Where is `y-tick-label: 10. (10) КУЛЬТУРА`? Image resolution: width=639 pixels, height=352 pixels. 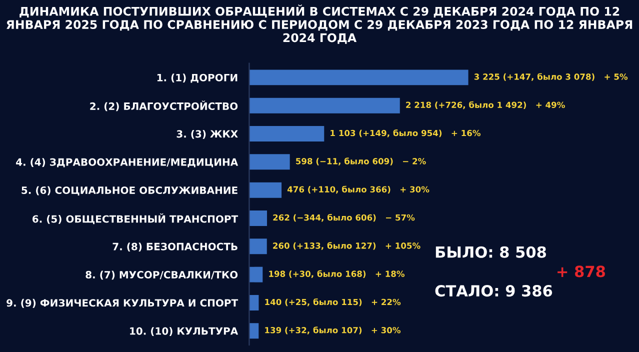
y-tick-label: 10. (10) КУЛЬТУРА is located at coordinates (184, 331).